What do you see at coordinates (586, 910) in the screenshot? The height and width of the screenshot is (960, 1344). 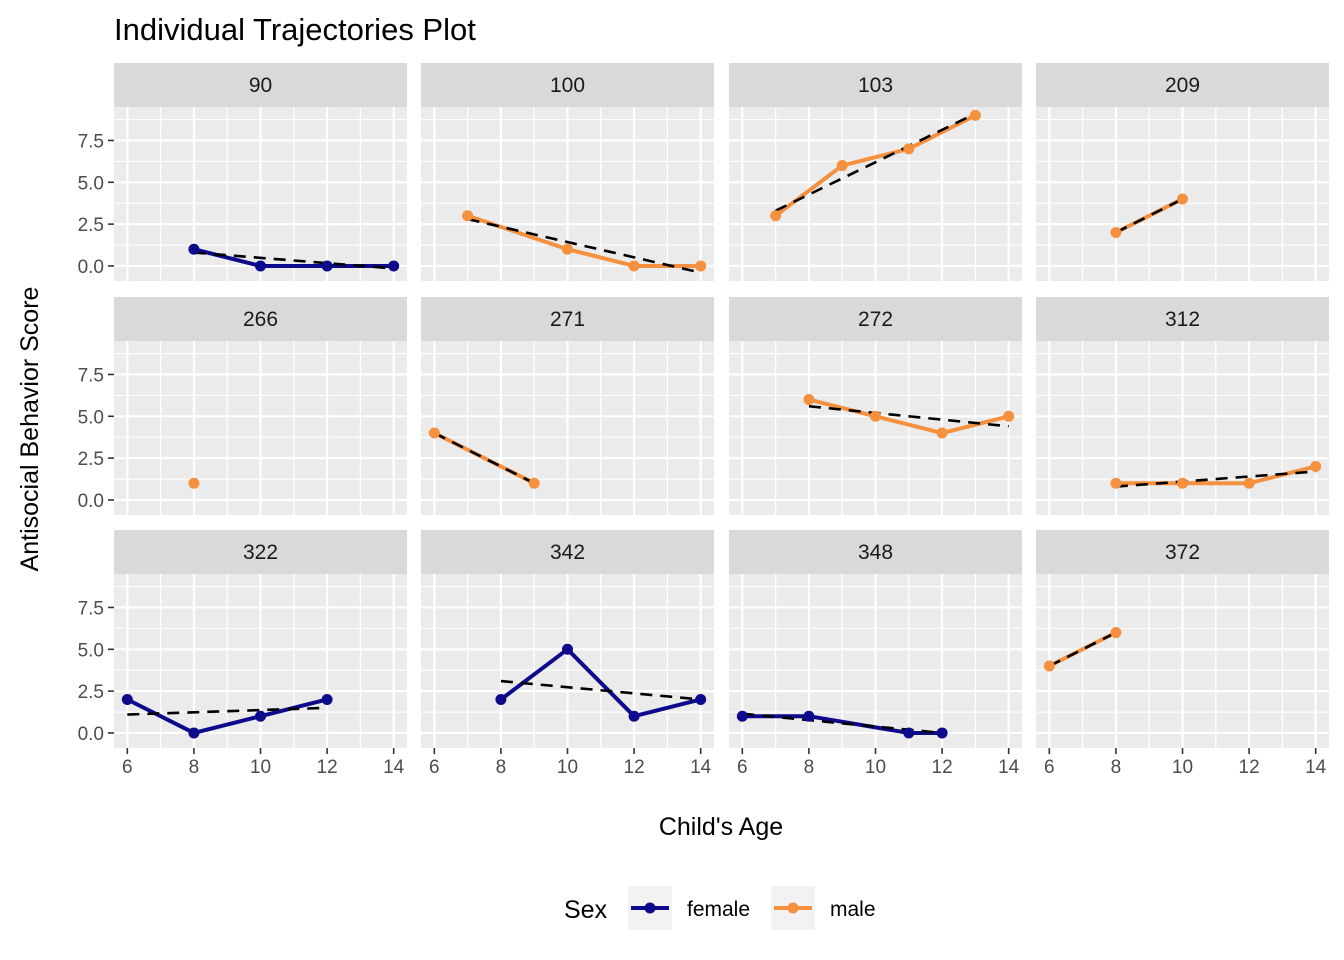 I see `legend-title: Sex` at bounding box center [586, 910].